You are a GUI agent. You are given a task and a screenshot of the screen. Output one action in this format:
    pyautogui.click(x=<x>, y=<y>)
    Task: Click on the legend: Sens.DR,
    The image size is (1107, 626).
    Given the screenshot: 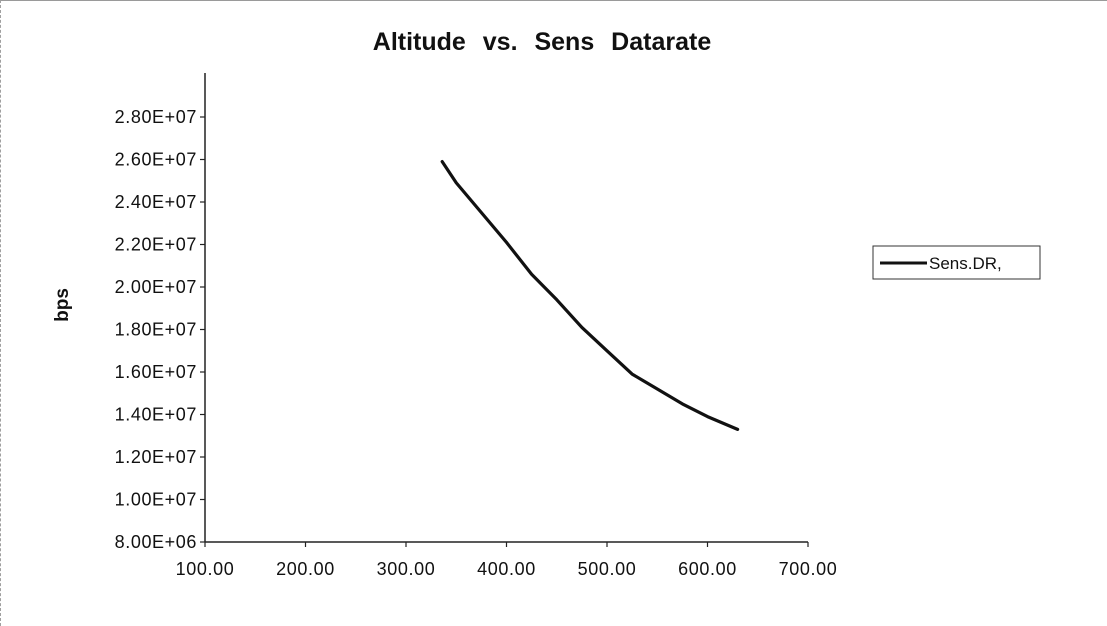 What is the action you would take?
    pyautogui.click(x=956, y=262)
    